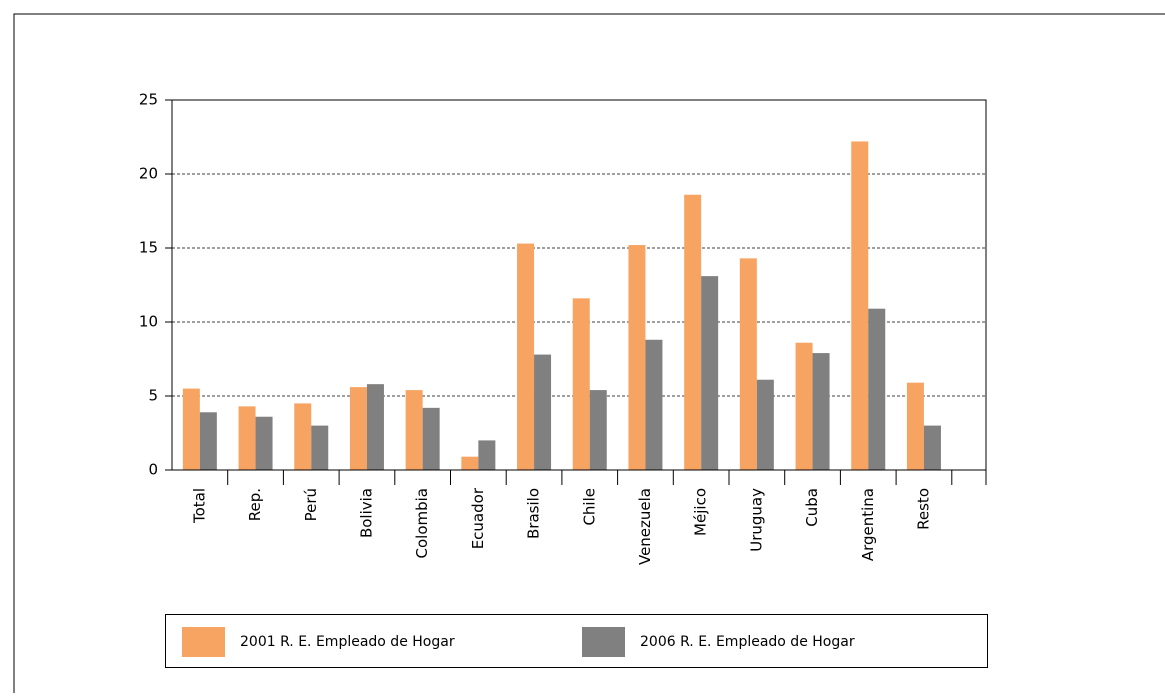 This screenshot has width=1165, height=697. I want to click on x-tick-label: Rep., so click(255, 504).